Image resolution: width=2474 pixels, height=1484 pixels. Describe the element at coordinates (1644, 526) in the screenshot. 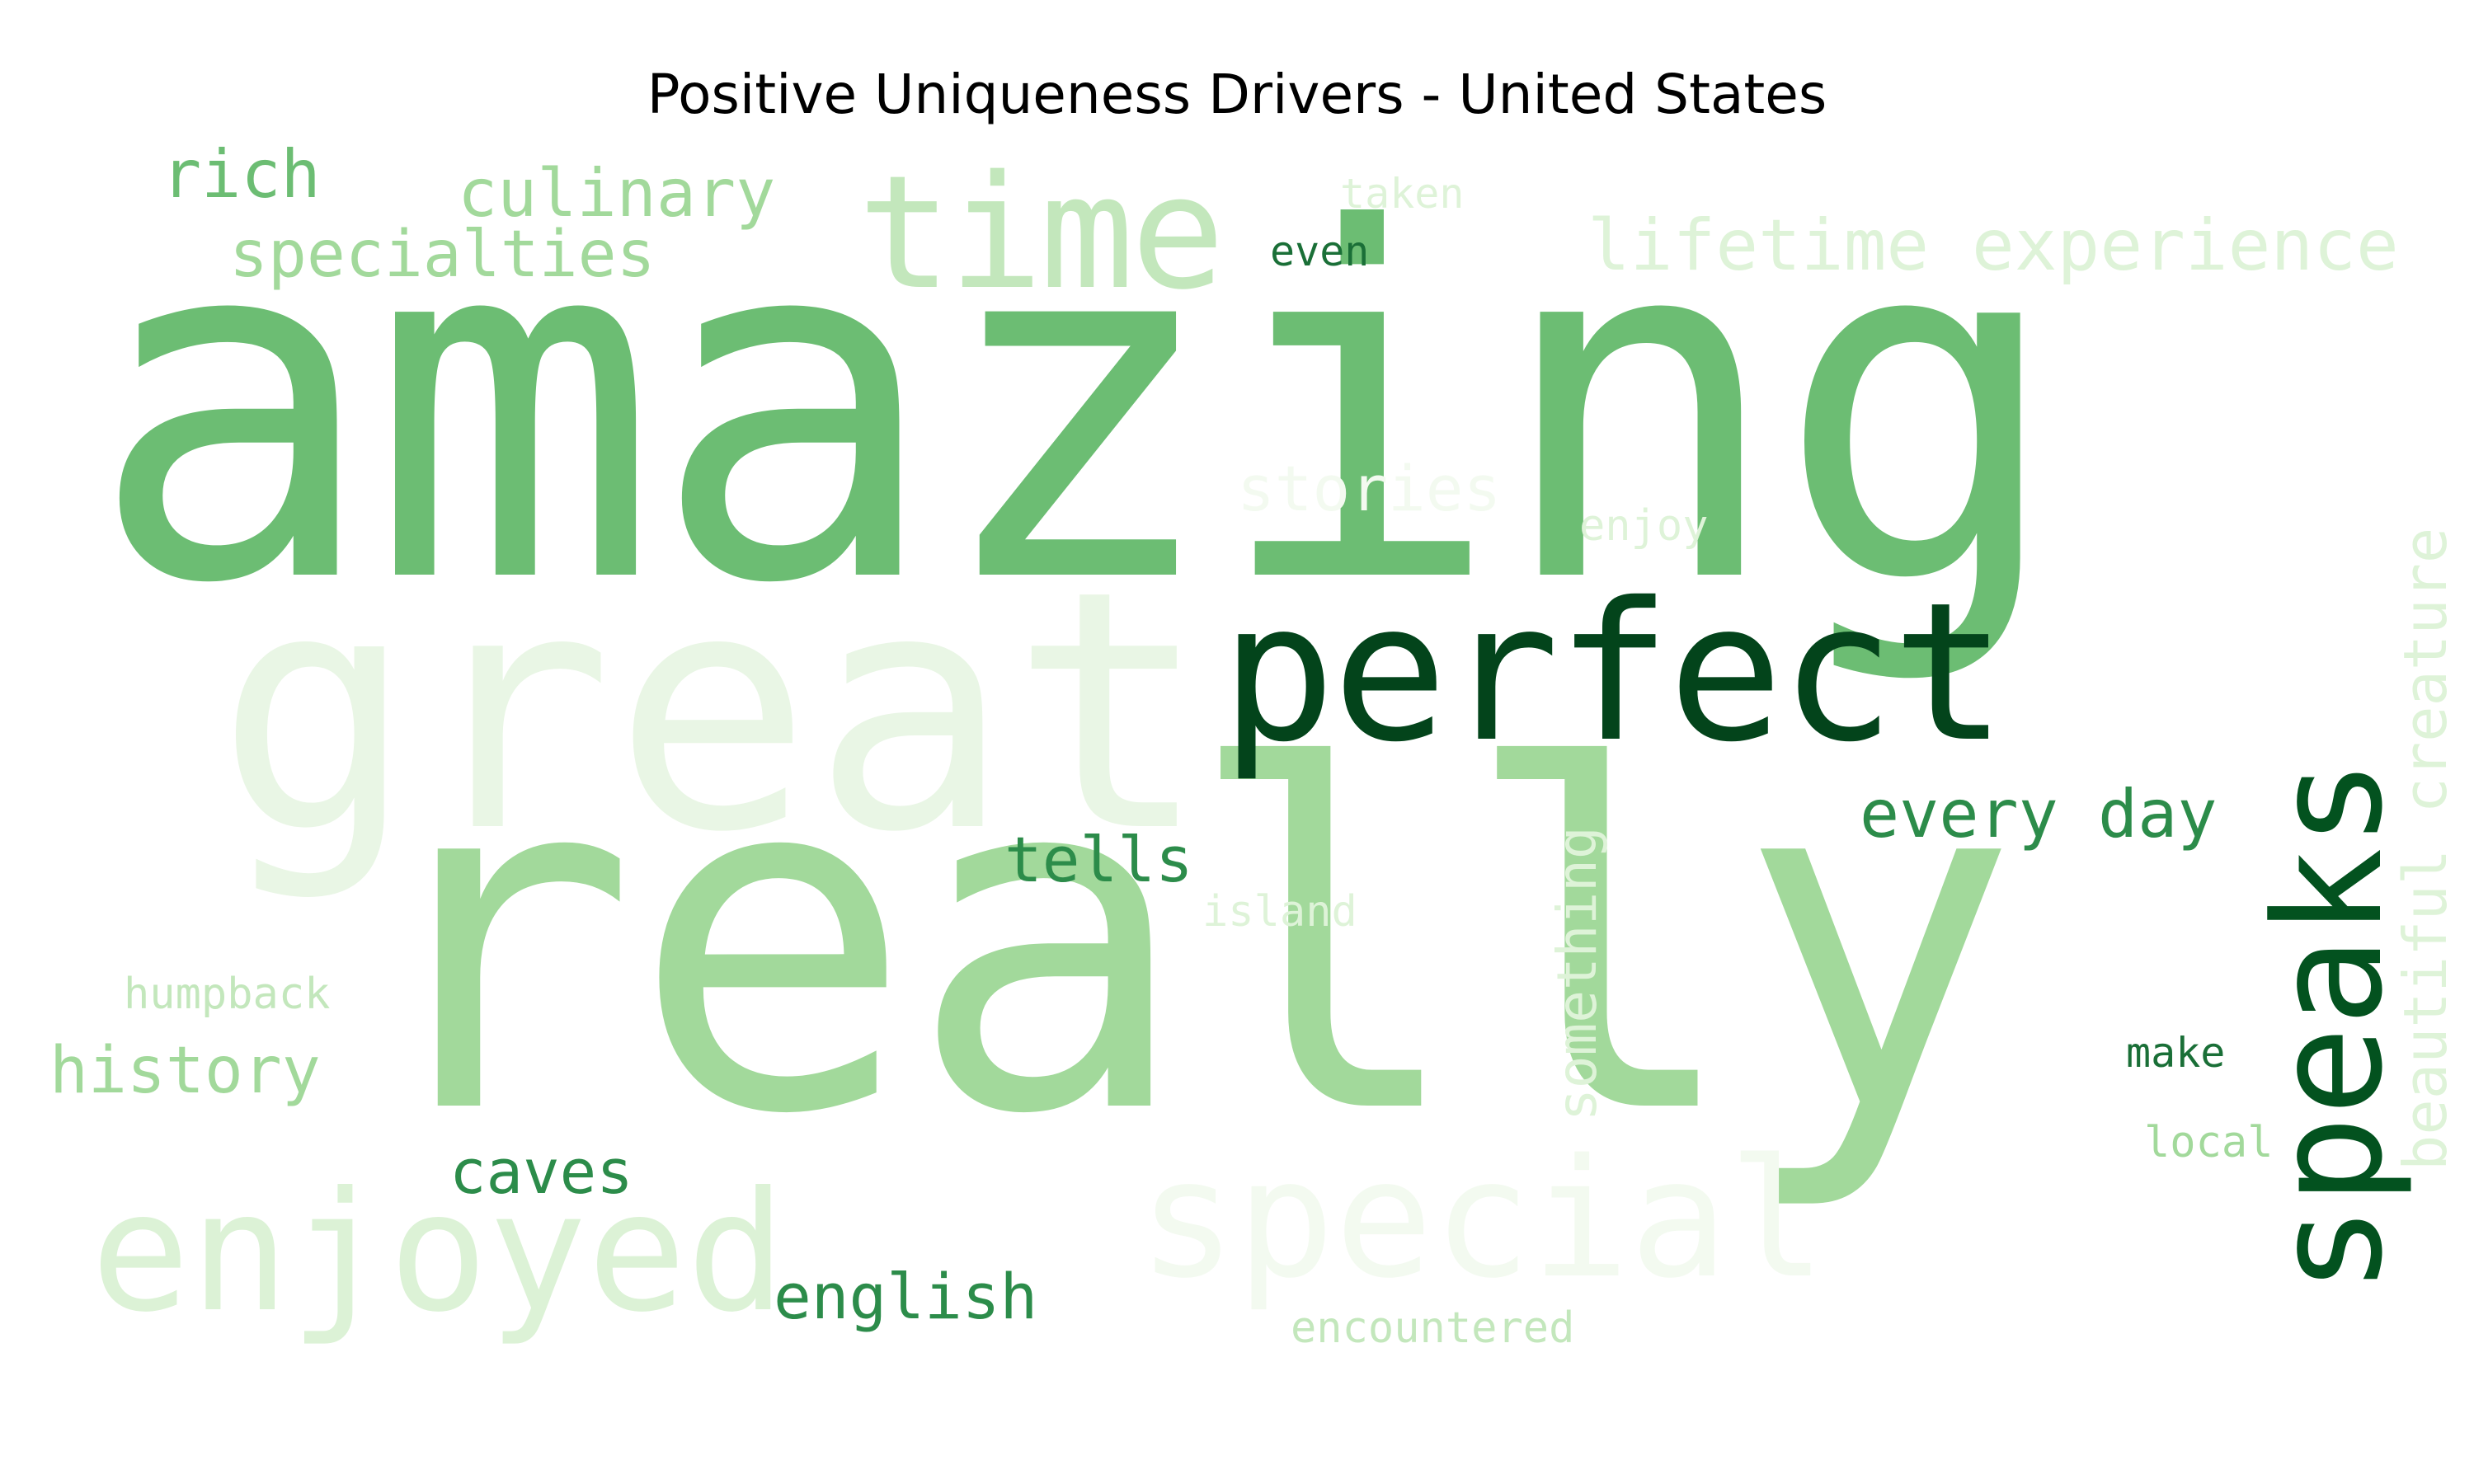

I see `word-enjoy: enjoy` at that location.